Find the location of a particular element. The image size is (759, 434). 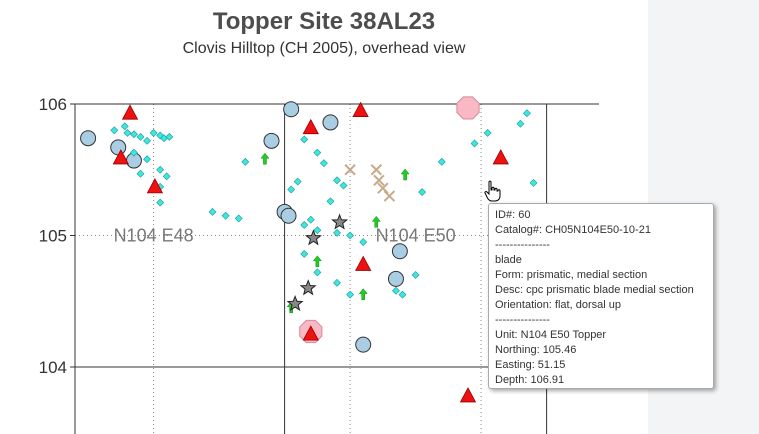

tooltip-id: ID#: 60 is located at coordinates (513, 215).